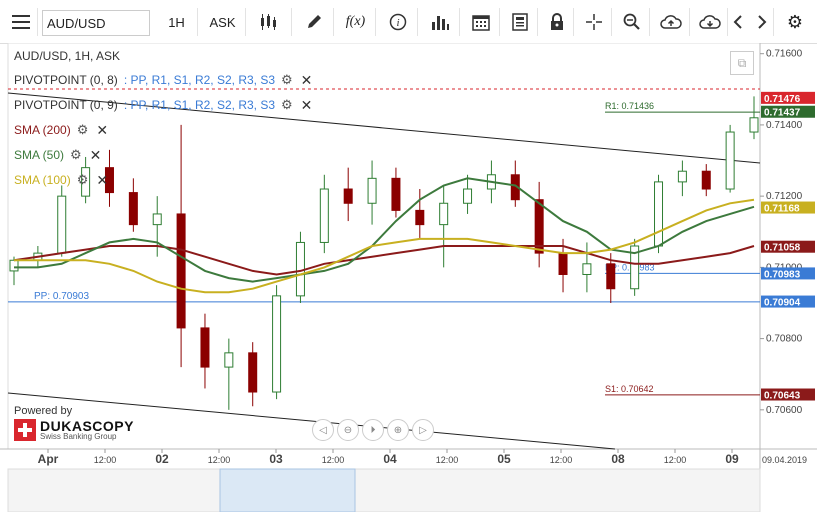 The height and width of the screenshot is (512, 817). I want to click on fullscreen-icon: ⧉, so click(742, 63).